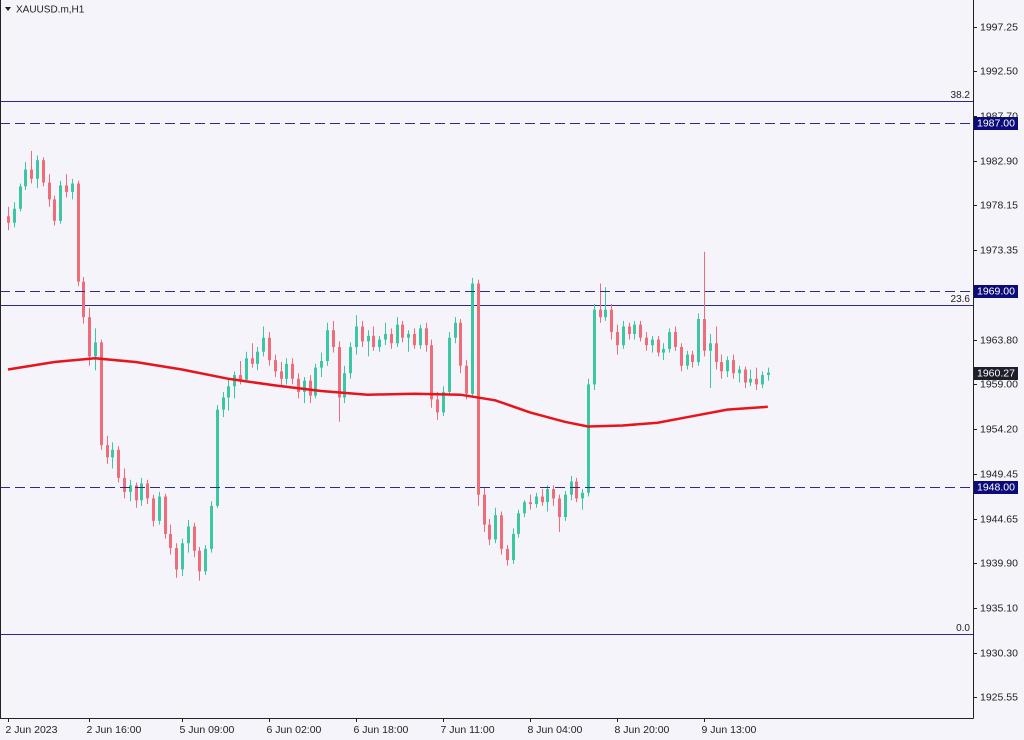  What do you see at coordinates (999, 608) in the screenshot?
I see `y-tick-label: 1935.10` at bounding box center [999, 608].